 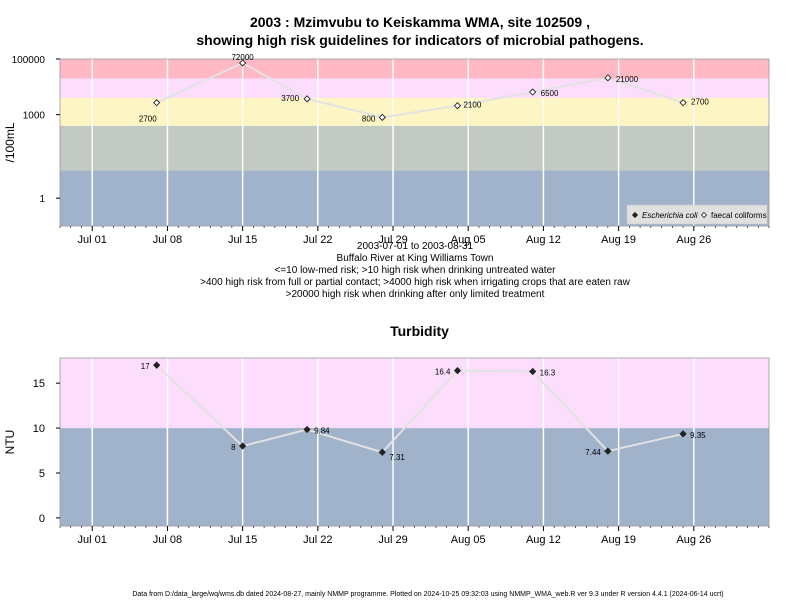 What do you see at coordinates (443, 372) in the screenshot?
I see `turbidity-data-label: 16.4` at bounding box center [443, 372].